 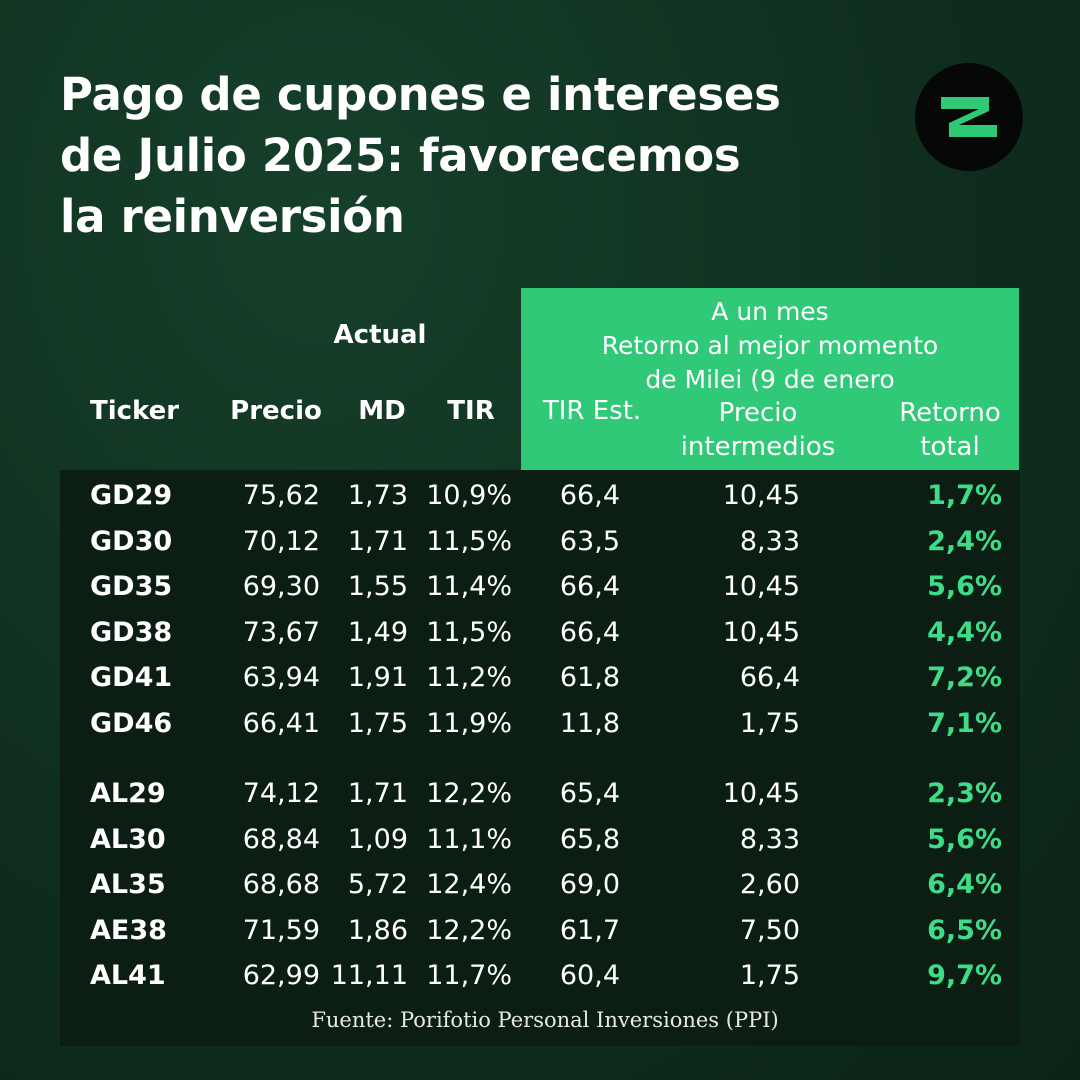 I want to click on return-value: 2,3%, so click(x=964, y=793).